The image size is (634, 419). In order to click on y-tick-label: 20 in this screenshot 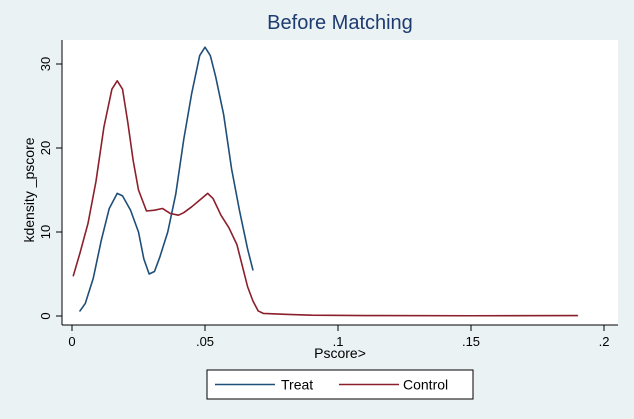, I will do `click(45, 148)`.